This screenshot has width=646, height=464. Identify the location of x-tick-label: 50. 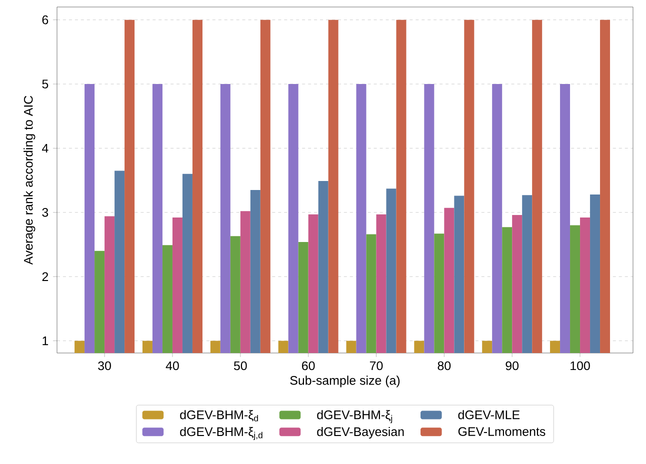
(240, 365).